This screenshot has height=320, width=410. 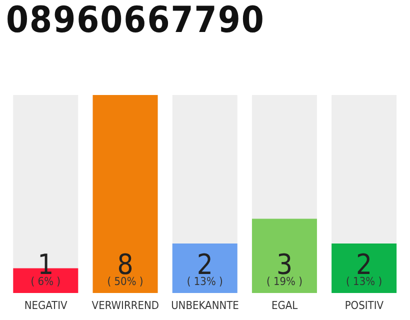 I want to click on x-tick-label: POSITIV, so click(x=364, y=305).